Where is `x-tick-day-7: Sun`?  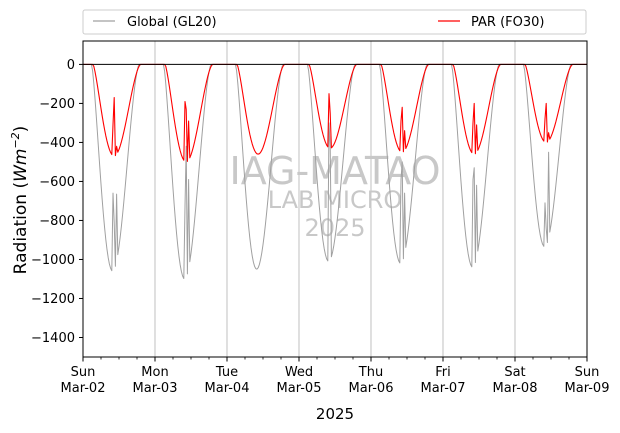 x-tick-day-7: Sun is located at coordinates (587, 372).